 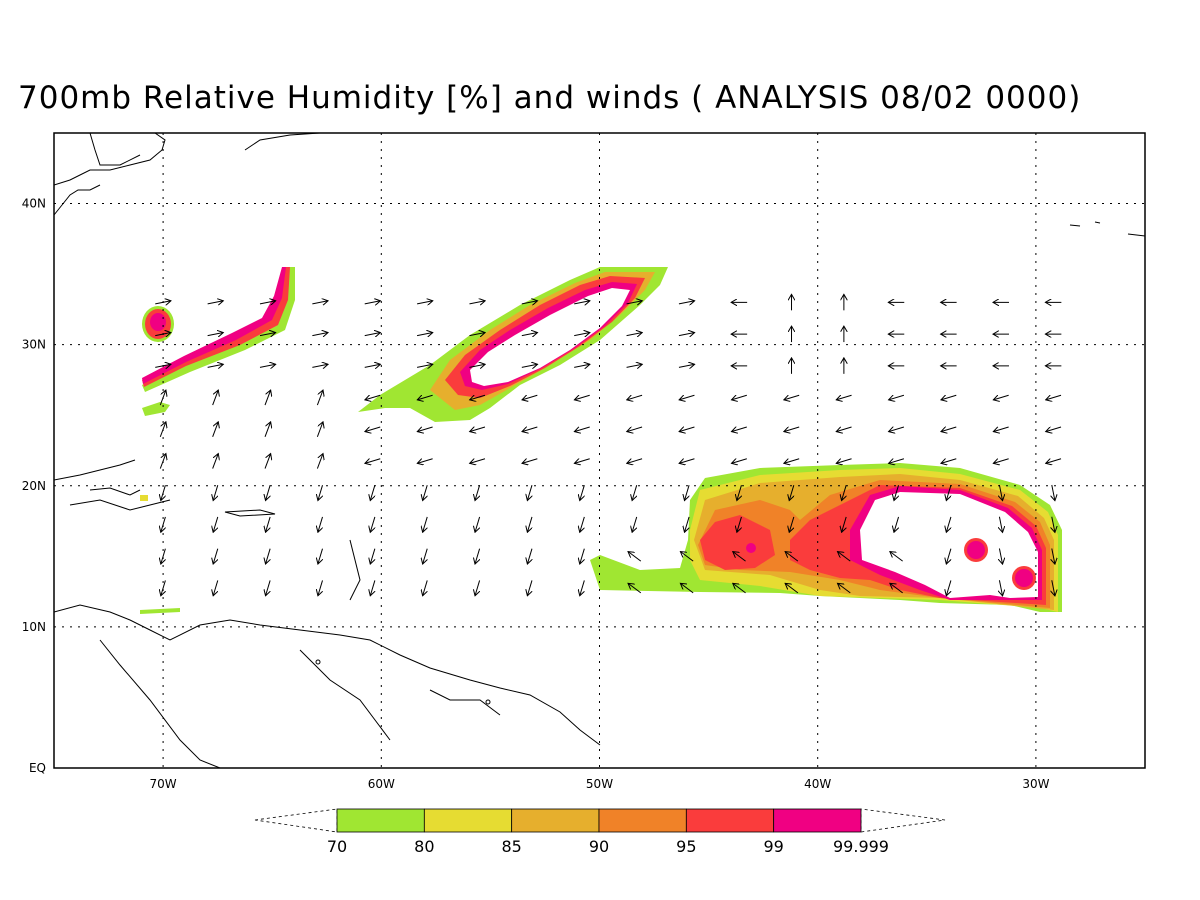 What do you see at coordinates (296, 820) in the screenshot?
I see `colorbar-left-extension` at bounding box center [296, 820].